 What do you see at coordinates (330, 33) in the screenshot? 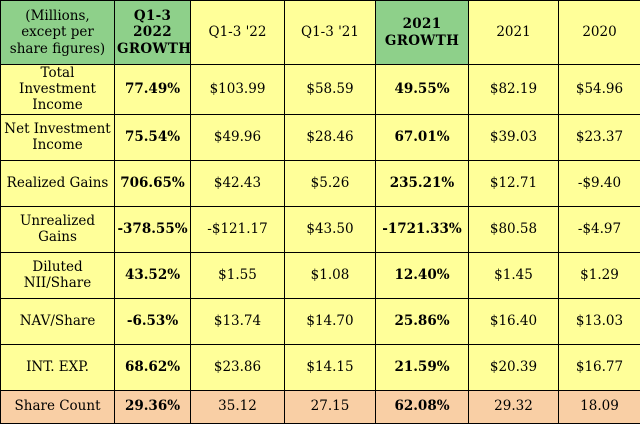
I see `header-q1-3-21: Q1-3 '21` at bounding box center [330, 33].